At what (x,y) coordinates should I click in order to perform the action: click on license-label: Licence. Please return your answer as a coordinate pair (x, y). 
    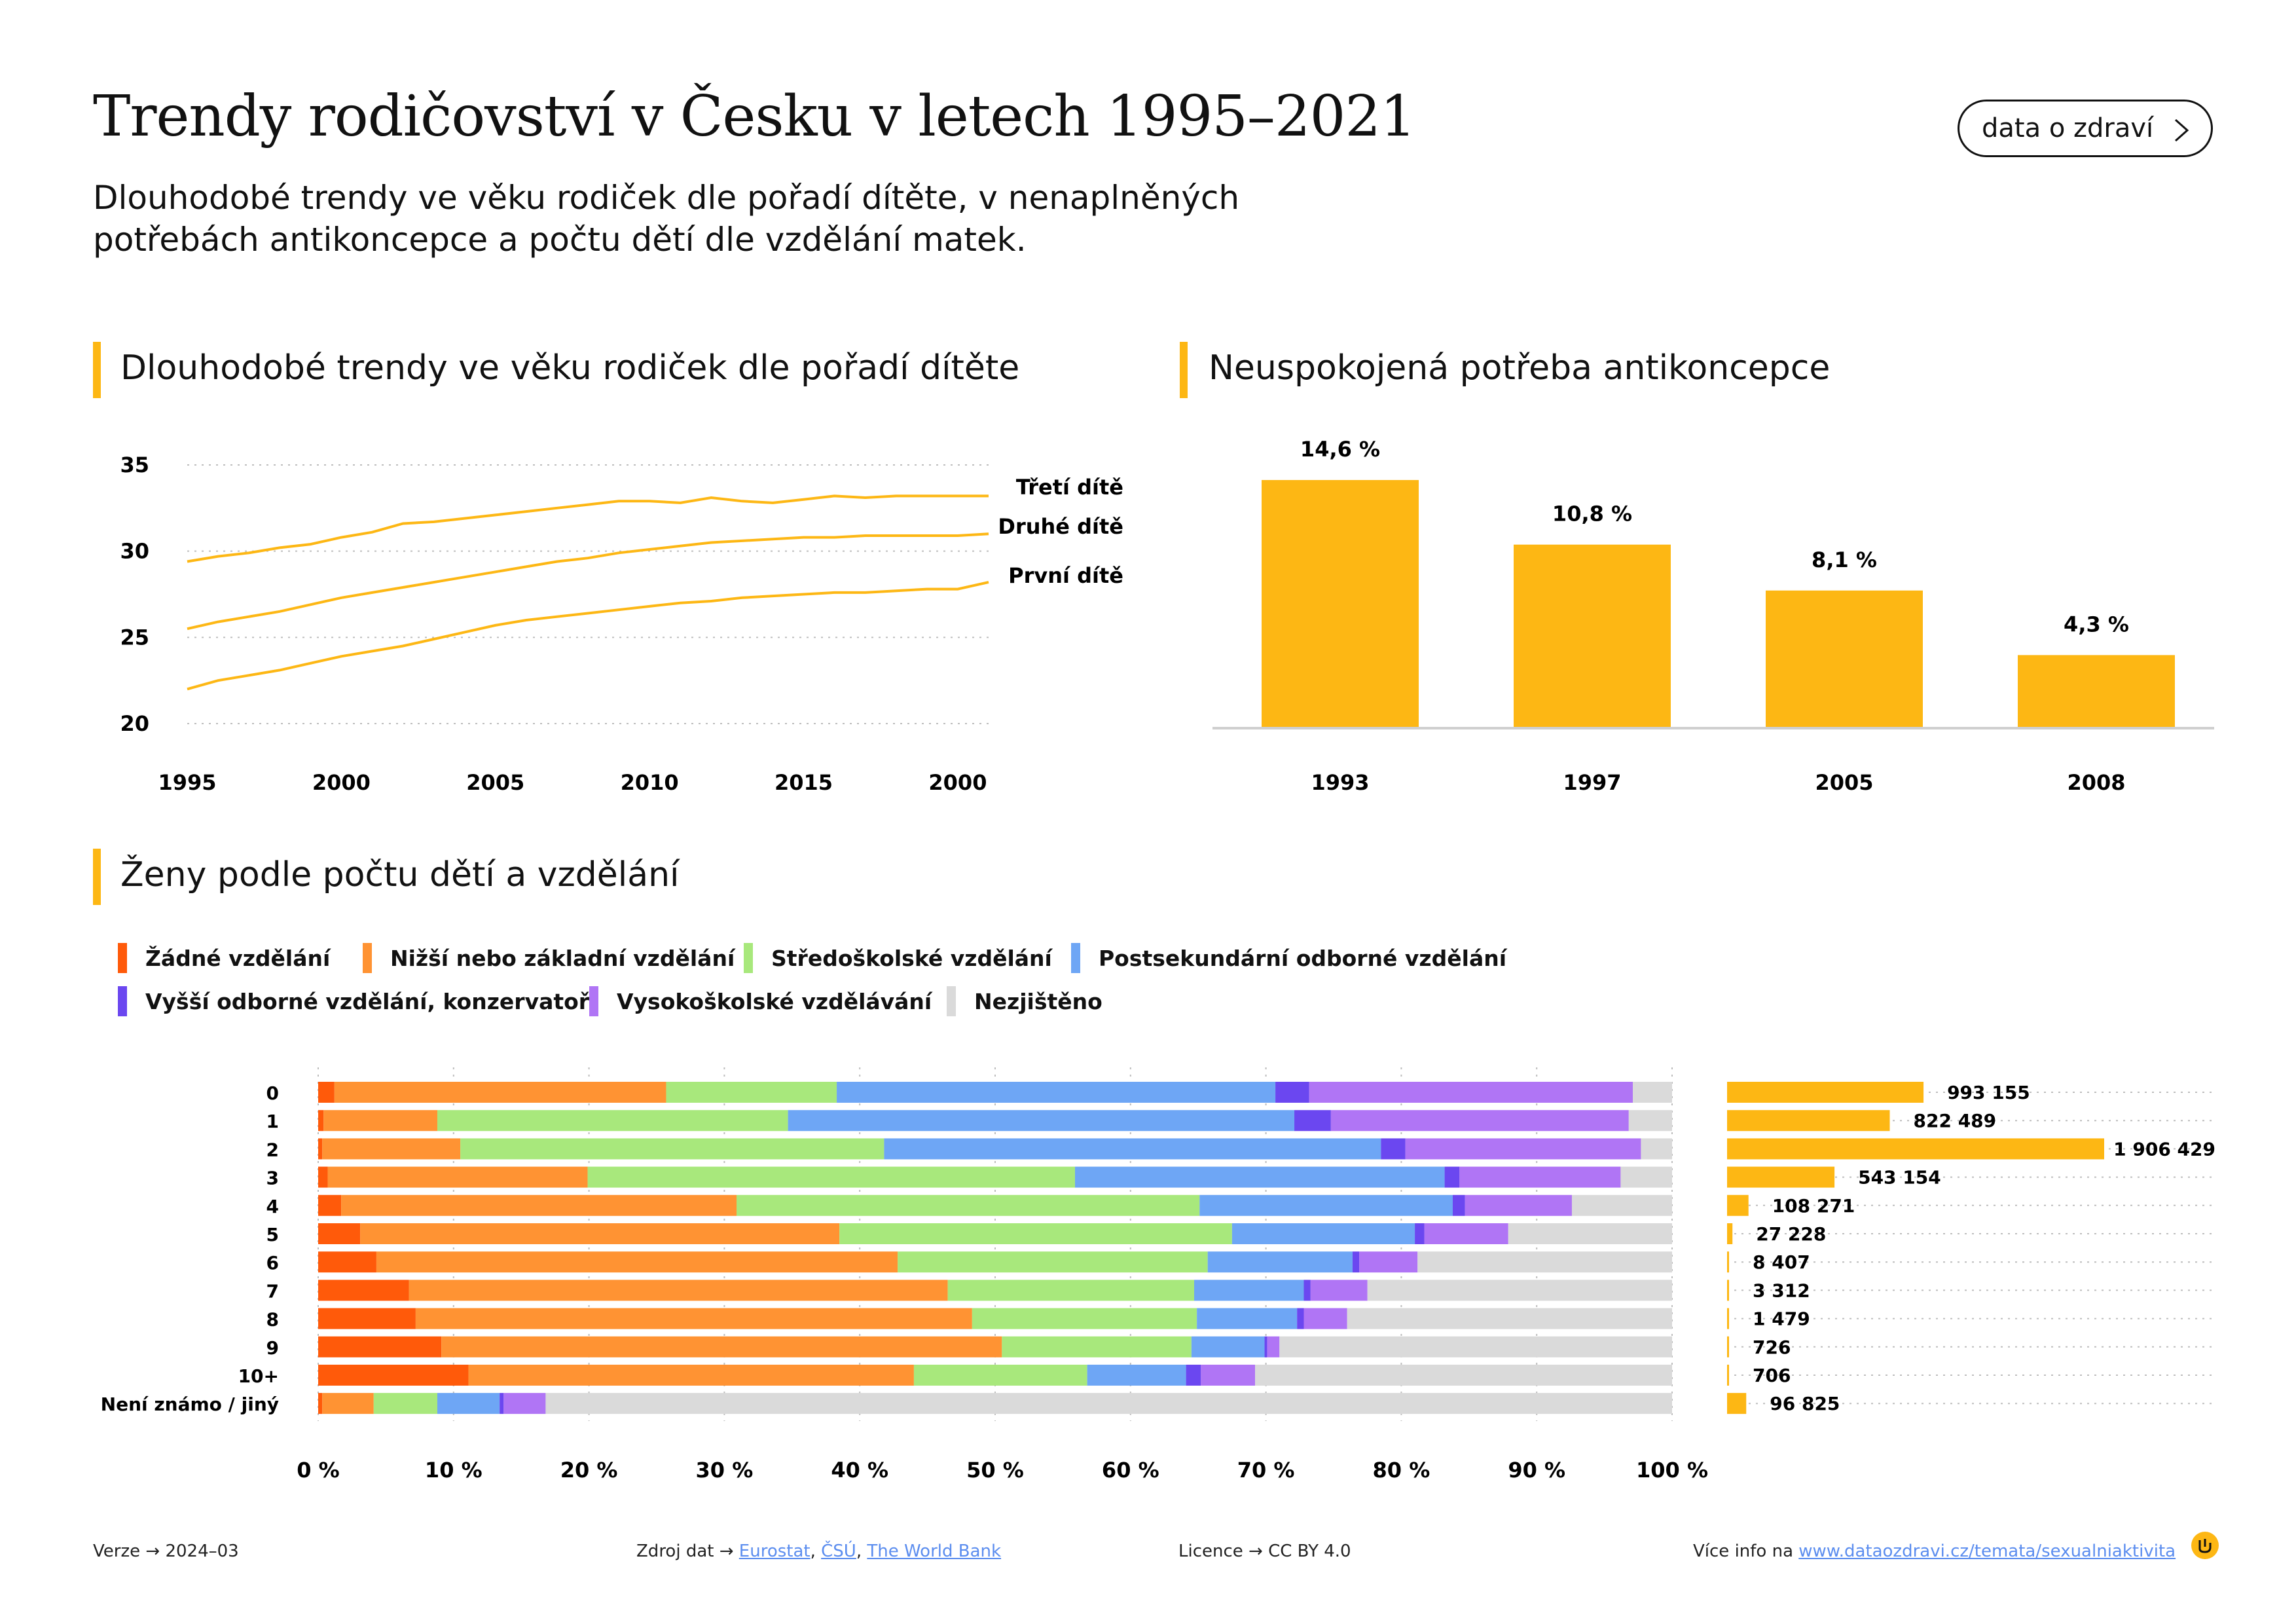
    Looking at the image, I should click on (1210, 1551).